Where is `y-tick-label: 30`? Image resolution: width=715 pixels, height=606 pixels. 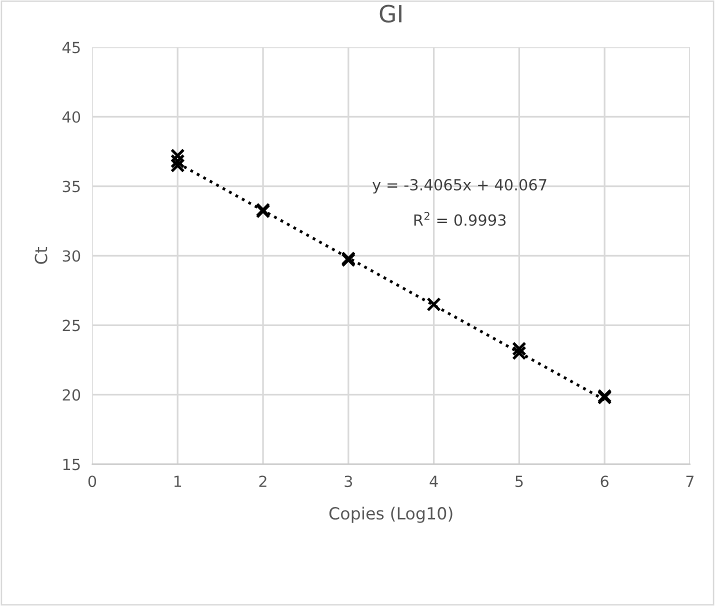
y-tick-label: 30 is located at coordinates (71, 256).